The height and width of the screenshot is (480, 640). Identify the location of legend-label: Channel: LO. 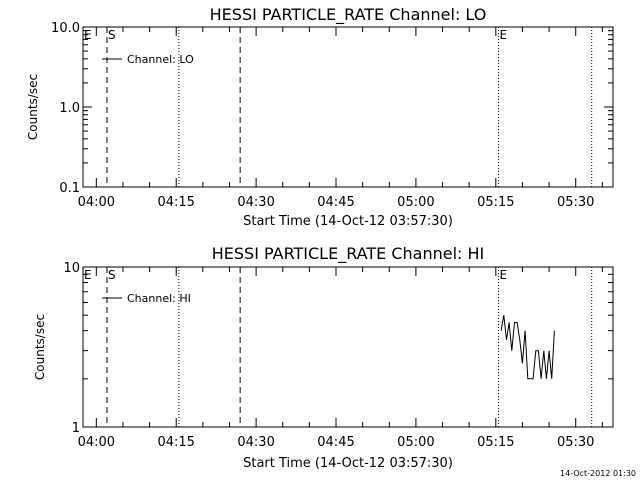
(160, 59).